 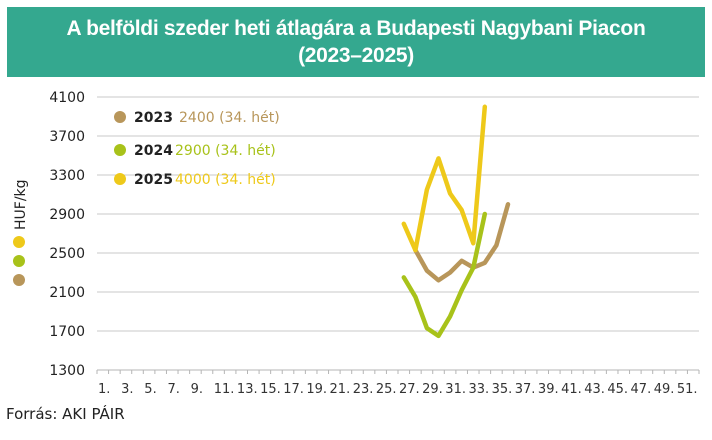 What do you see at coordinates (409, 389) in the screenshot?
I see `x-tick-label: 27.` at bounding box center [409, 389].